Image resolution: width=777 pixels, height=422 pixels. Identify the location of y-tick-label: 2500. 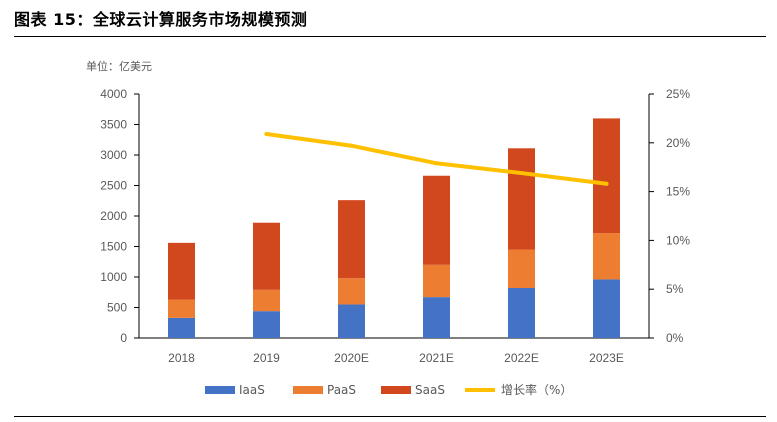
(113, 186).